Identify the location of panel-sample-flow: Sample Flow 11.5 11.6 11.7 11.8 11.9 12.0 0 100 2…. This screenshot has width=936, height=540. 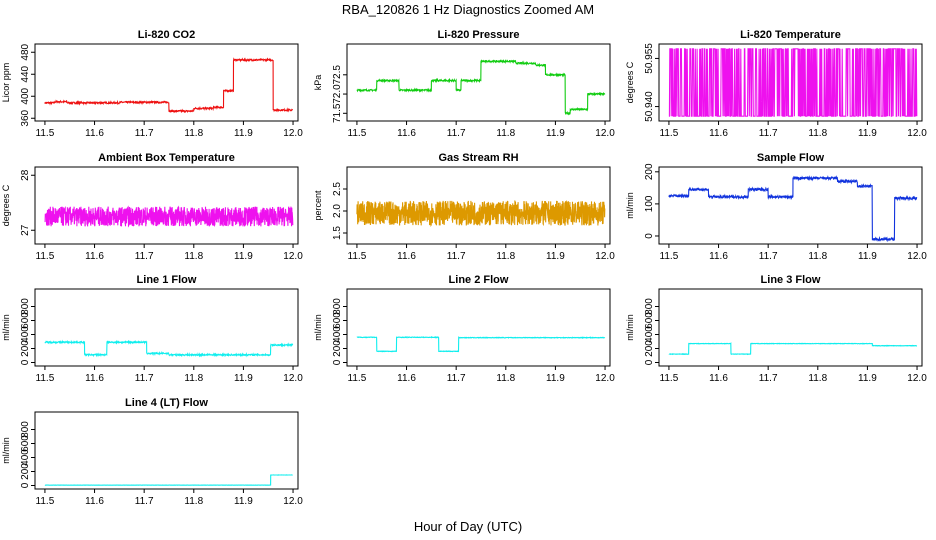
(776, 207).